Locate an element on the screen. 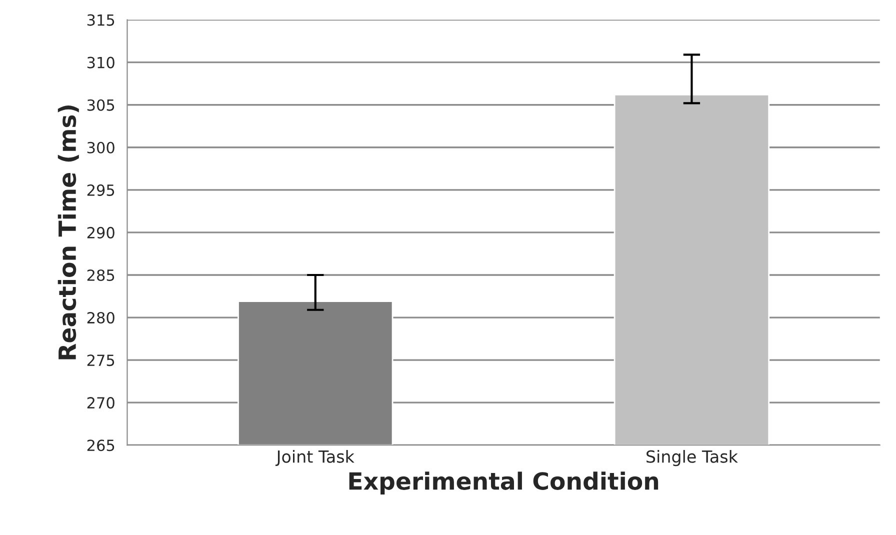  y-tick-label: 290 is located at coordinates (100, 232).